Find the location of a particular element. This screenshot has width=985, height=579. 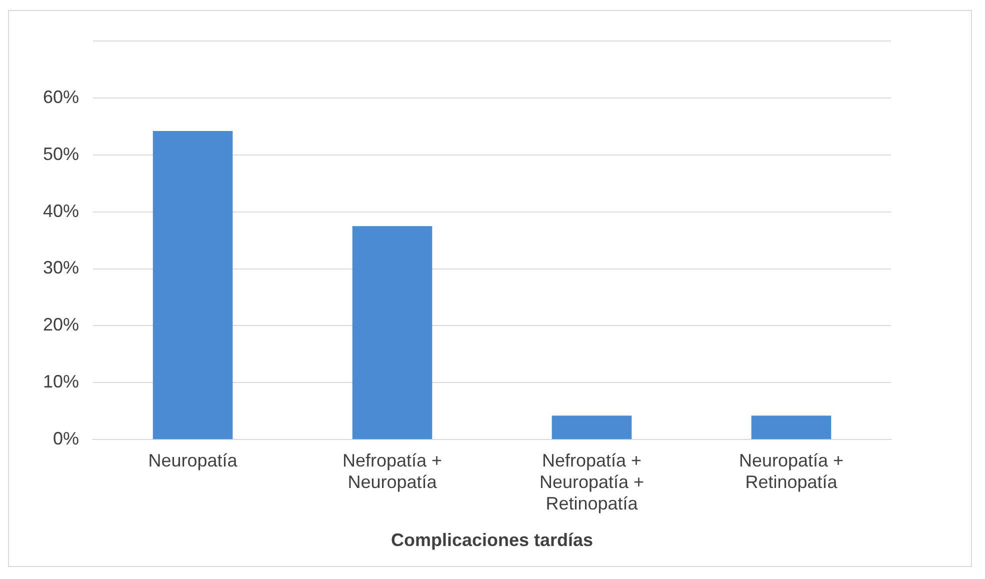

x-tick-label: Nefropatía + Neuropatía + Retinopatía is located at coordinates (591, 482).